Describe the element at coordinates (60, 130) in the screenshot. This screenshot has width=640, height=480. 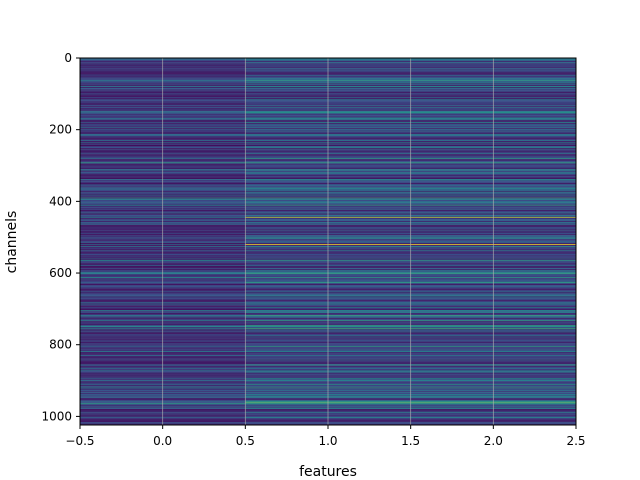
I see `y-tick-label: 200` at that location.